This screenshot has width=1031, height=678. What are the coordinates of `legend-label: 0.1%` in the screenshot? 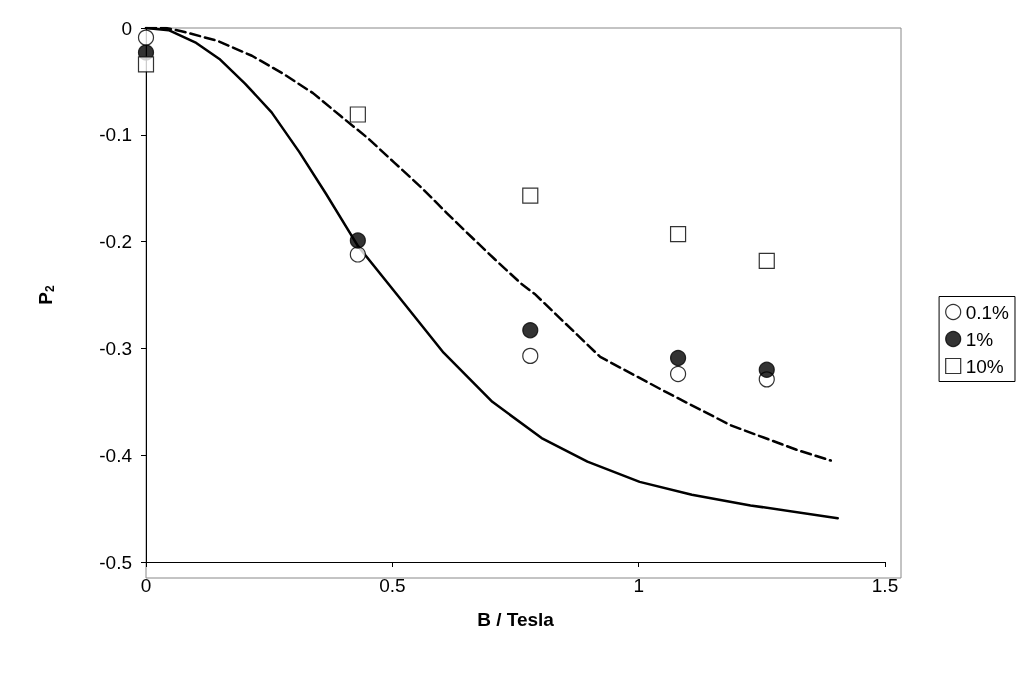 It's located at (987, 312).